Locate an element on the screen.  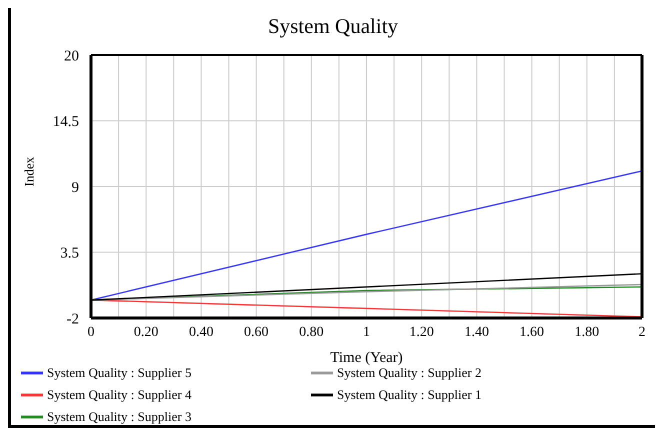
chart-title: System Quality is located at coordinates (333, 26).